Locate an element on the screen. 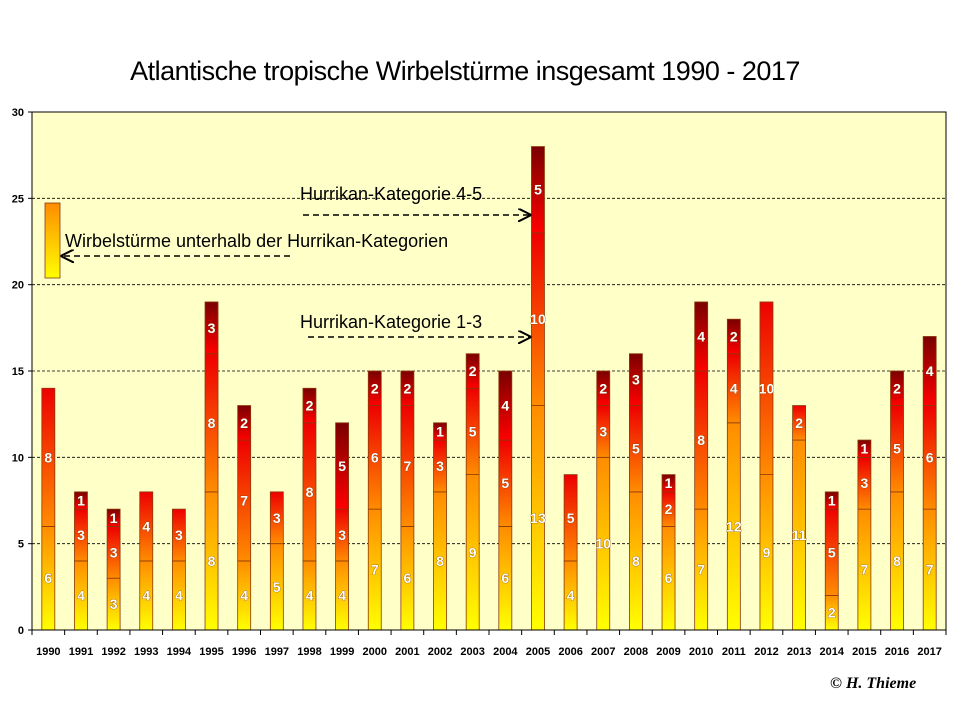 The width and height of the screenshot is (960, 720). x-tick-label: 1990 is located at coordinates (48, 652).